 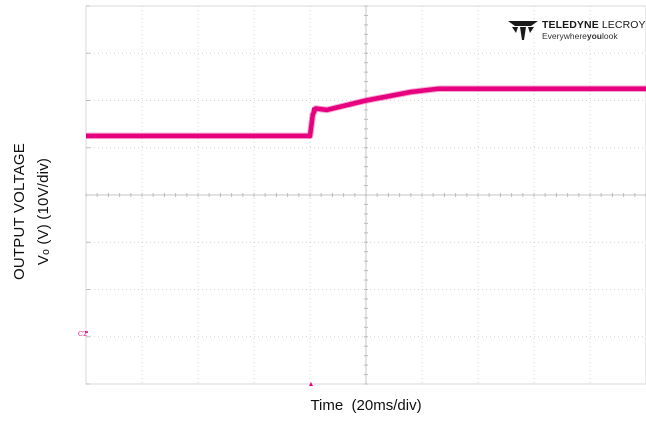 I want to click on trace-spike, so click(x=311, y=122).